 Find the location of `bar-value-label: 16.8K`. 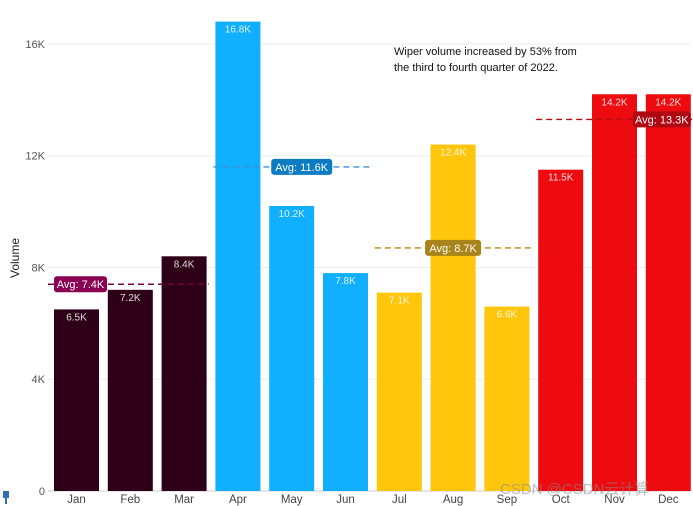

bar-value-label: 16.8K is located at coordinates (238, 30).